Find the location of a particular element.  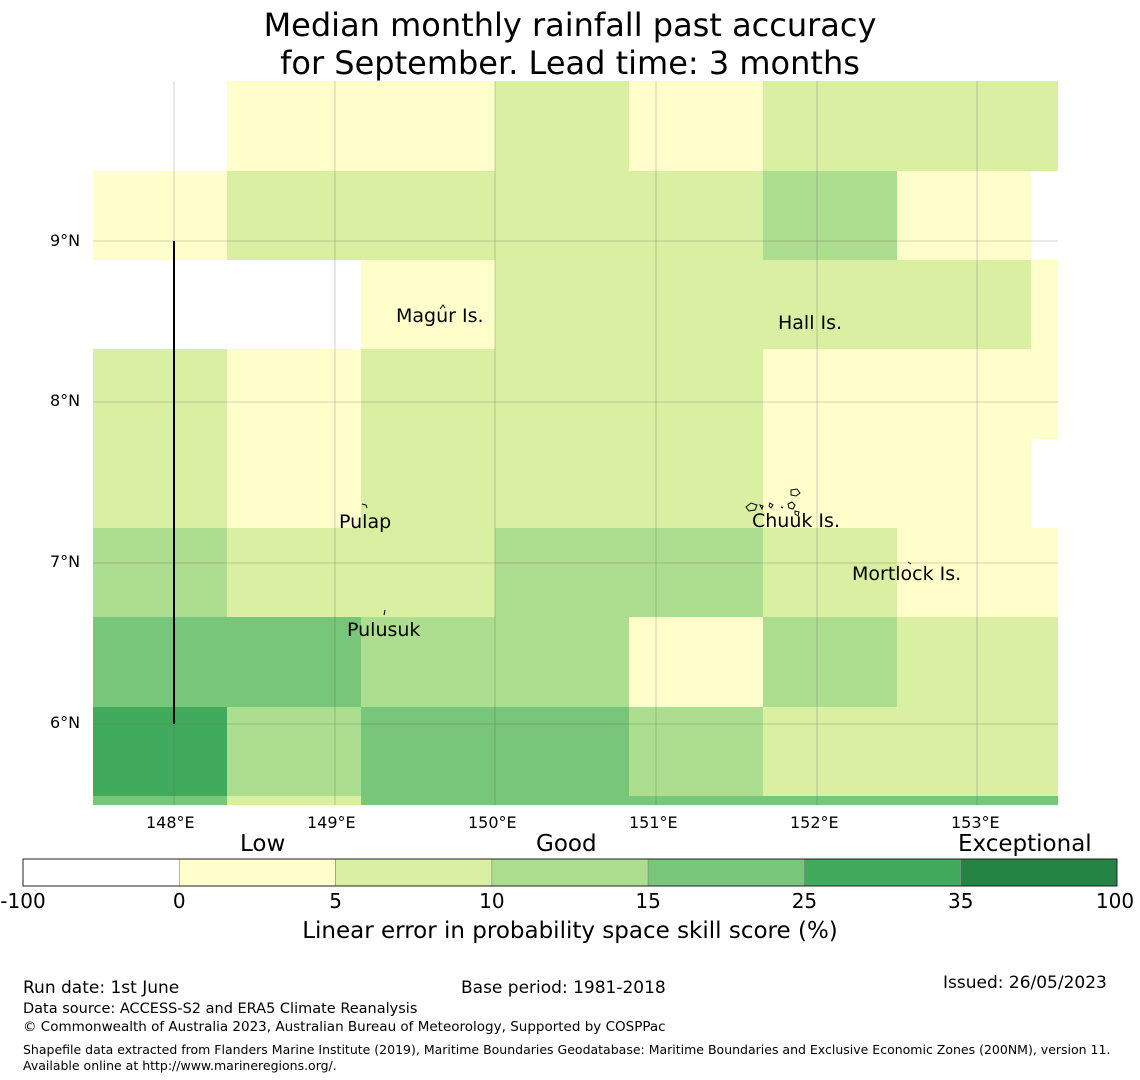

run-date: Run date: 1st June is located at coordinates (101, 988).